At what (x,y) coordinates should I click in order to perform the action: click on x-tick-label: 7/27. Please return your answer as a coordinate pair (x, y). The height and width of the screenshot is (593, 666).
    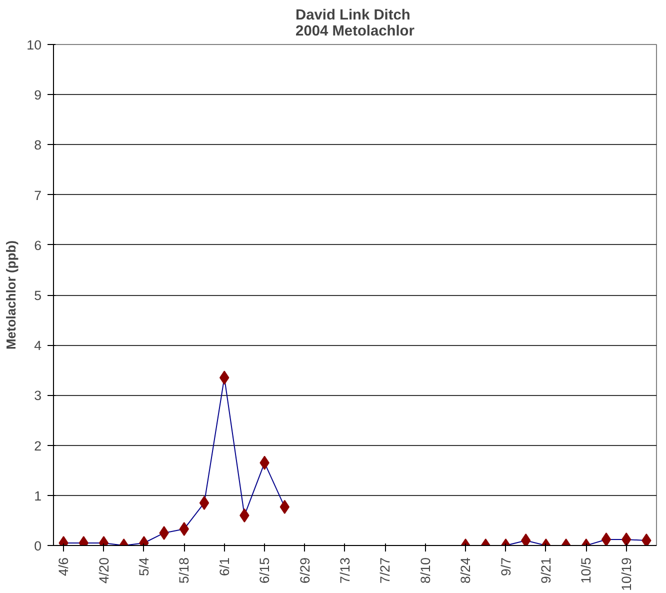
    Looking at the image, I should click on (385, 570).